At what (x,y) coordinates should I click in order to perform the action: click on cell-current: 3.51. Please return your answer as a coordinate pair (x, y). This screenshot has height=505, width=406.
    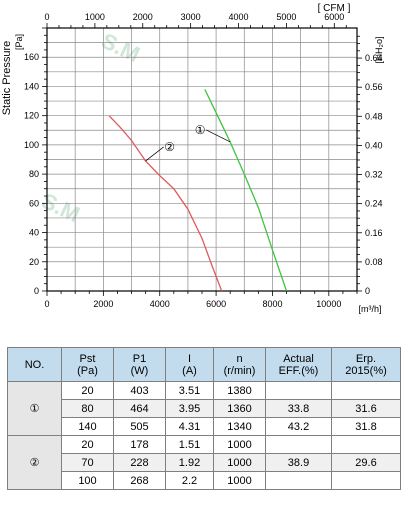
    Looking at the image, I should click on (189, 390).